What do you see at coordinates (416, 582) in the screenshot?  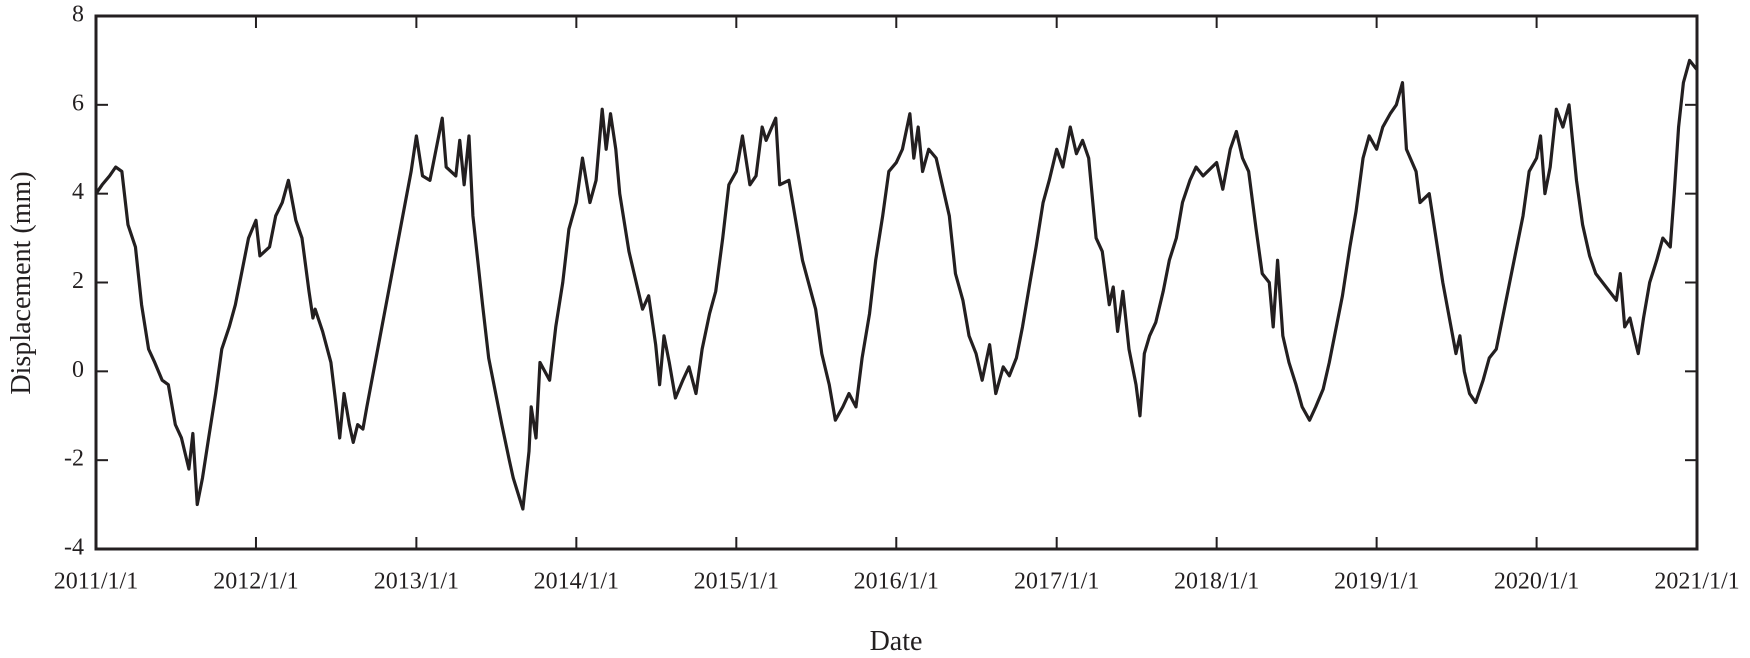 I see `x-tick-label: 2013/1/1` at bounding box center [416, 582].